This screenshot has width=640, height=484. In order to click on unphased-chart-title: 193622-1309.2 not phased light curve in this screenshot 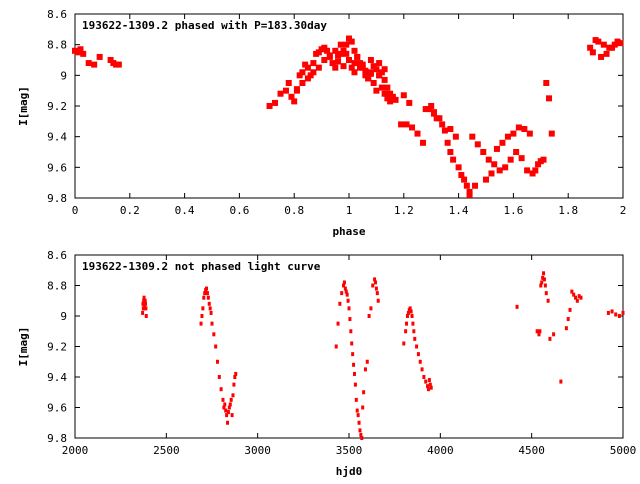, I will do `click(201, 266)`.